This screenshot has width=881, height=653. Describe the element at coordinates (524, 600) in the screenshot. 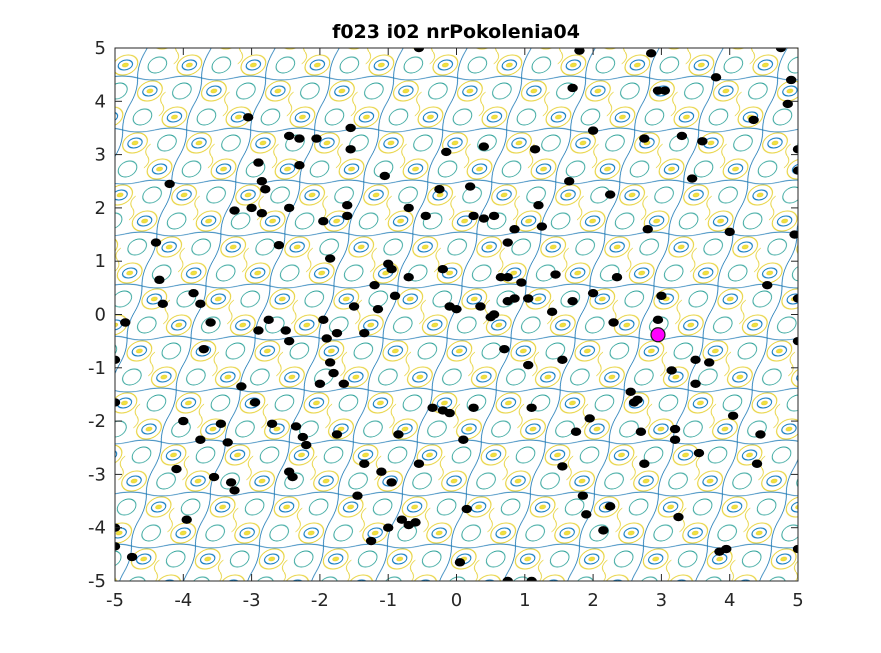

I see `x-tick-label-6: 1` at that location.